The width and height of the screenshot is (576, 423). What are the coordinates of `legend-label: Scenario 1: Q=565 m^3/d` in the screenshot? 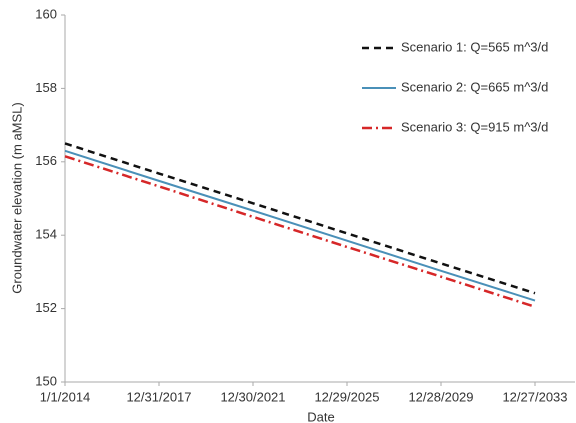 It's located at (474, 46).